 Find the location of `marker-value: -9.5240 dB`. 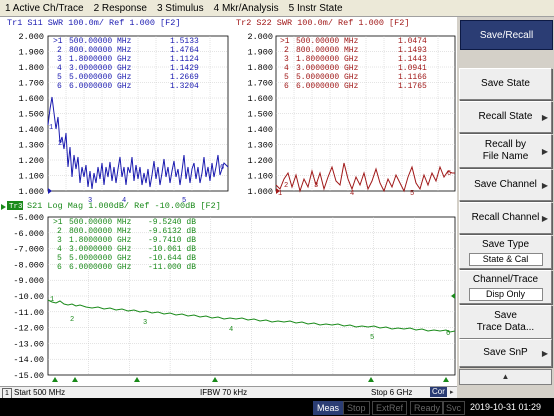

marker-value: -9.5240 dB is located at coordinates (172, 222).